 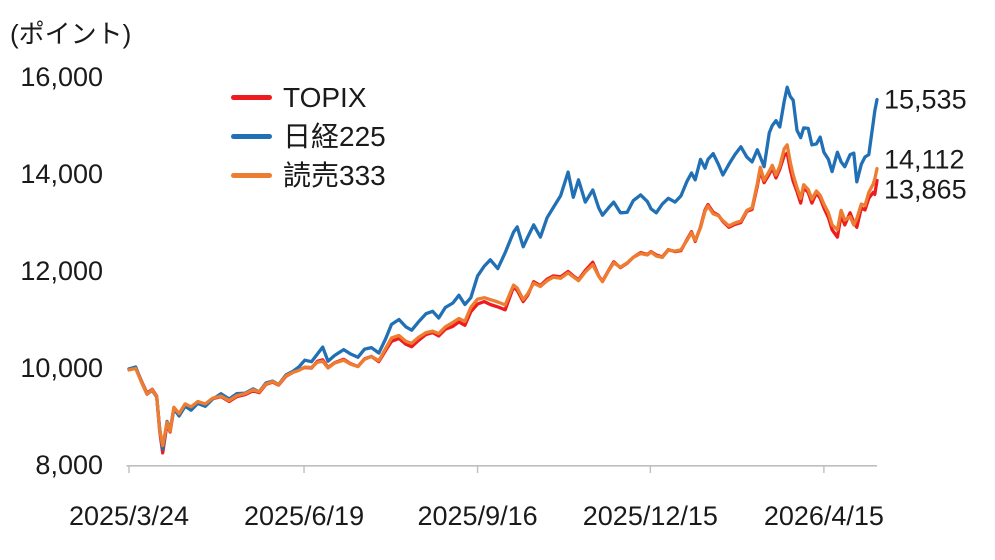 I want to click on legend-label: TOPIX, so click(x=325, y=97).